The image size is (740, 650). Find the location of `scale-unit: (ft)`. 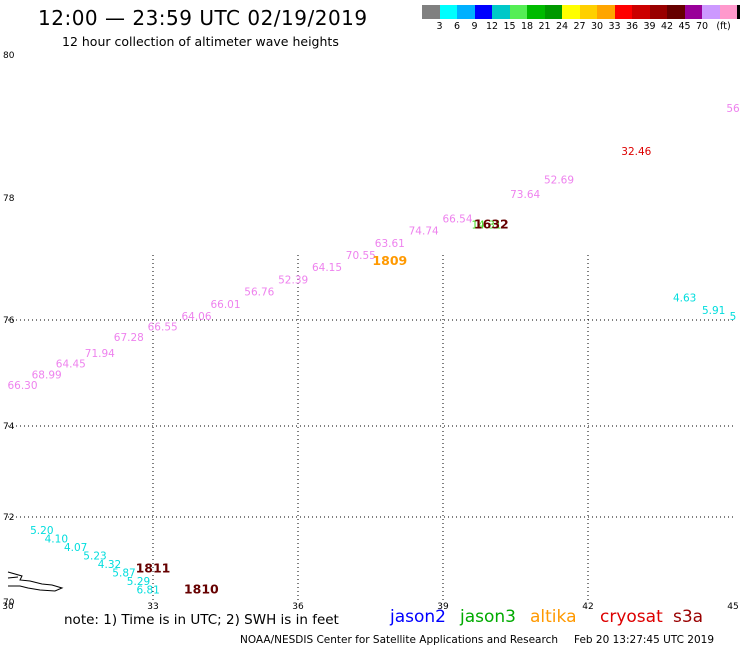

scale-unit: (ft) is located at coordinates (723, 26).